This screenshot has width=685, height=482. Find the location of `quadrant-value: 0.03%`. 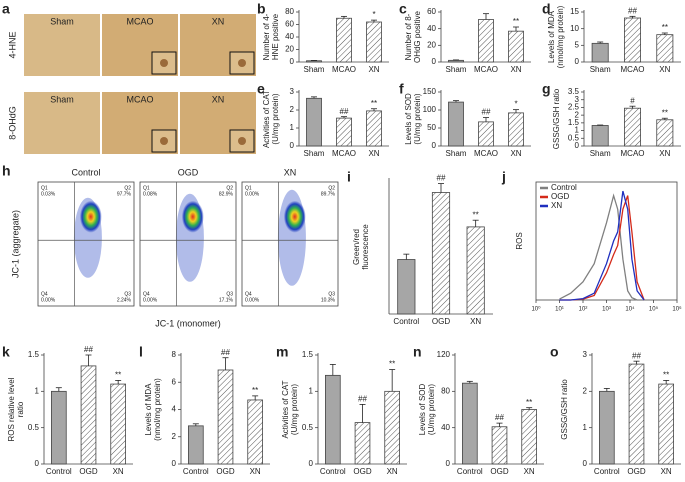

quadrant-value: 0.03% is located at coordinates (48, 194).